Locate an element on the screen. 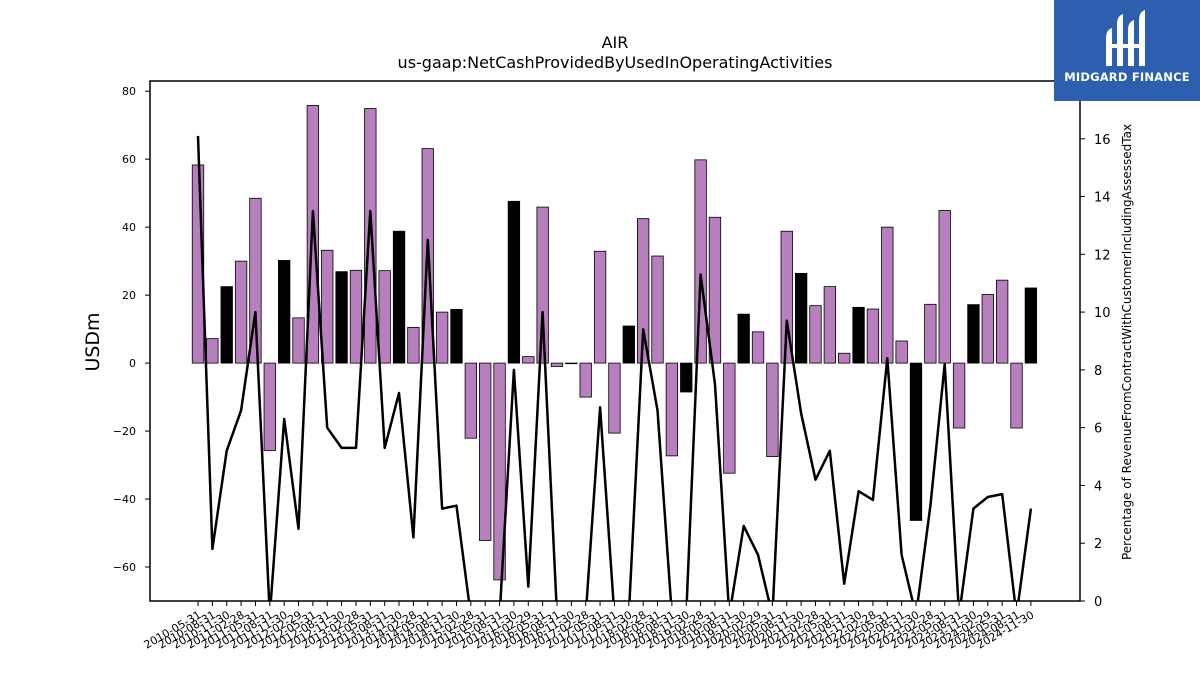 The width and height of the screenshot is (1200, 675). y2-tick-label: 12 is located at coordinates (1102, 255).